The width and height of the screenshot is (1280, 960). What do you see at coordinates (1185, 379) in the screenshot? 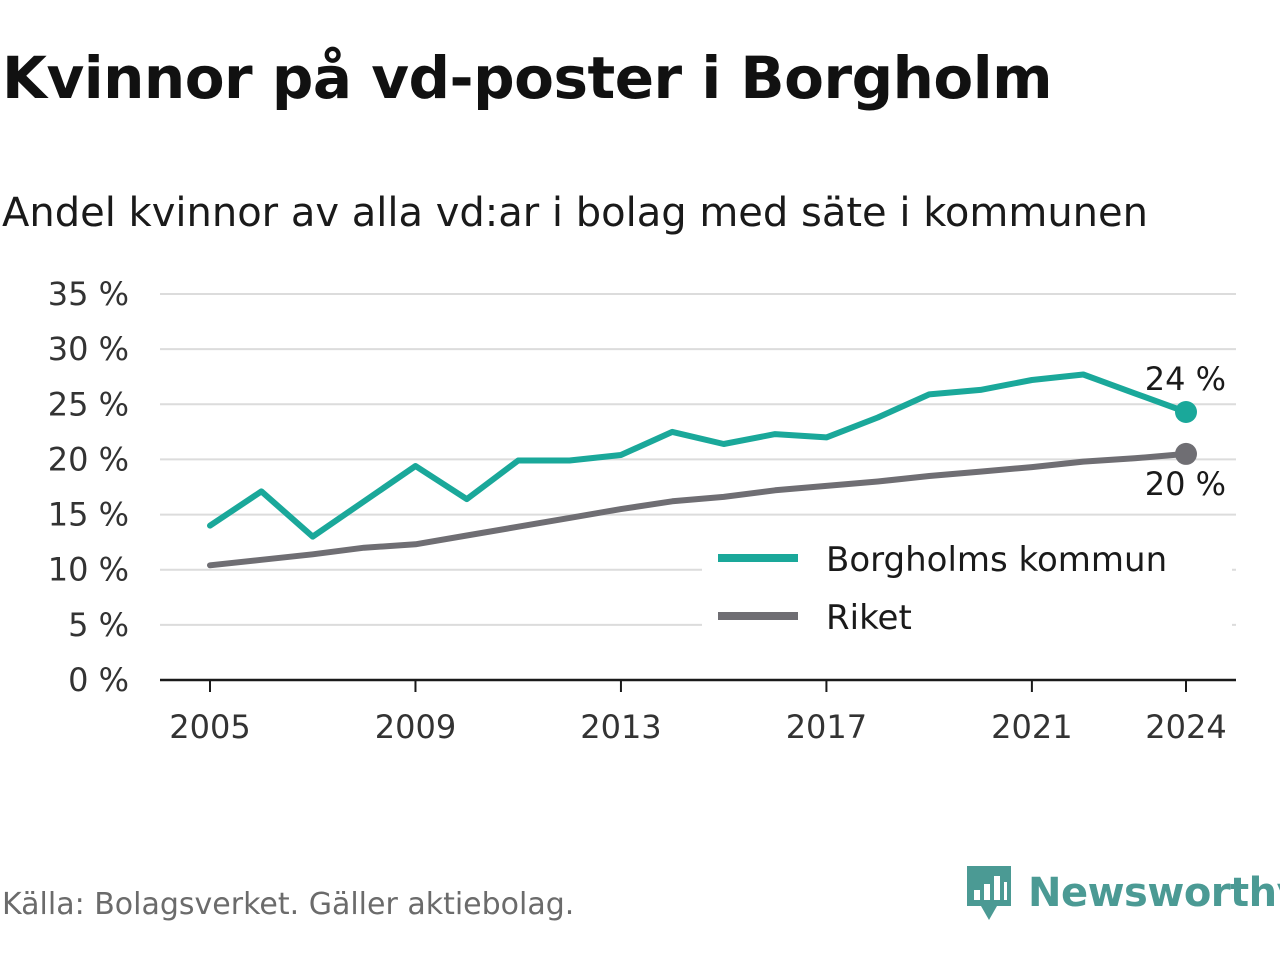
I see `end-label: 24 %` at bounding box center [1185, 379].